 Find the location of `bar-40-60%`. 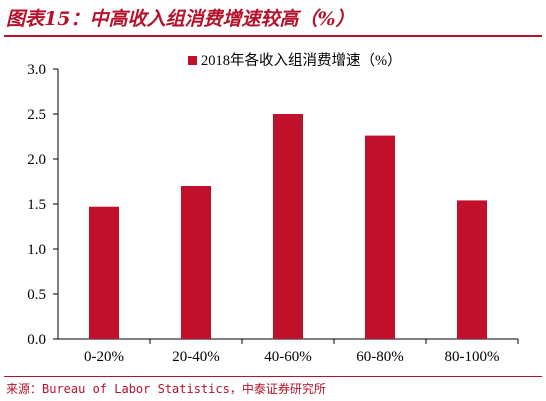

bar-40-60% is located at coordinates (288, 226).